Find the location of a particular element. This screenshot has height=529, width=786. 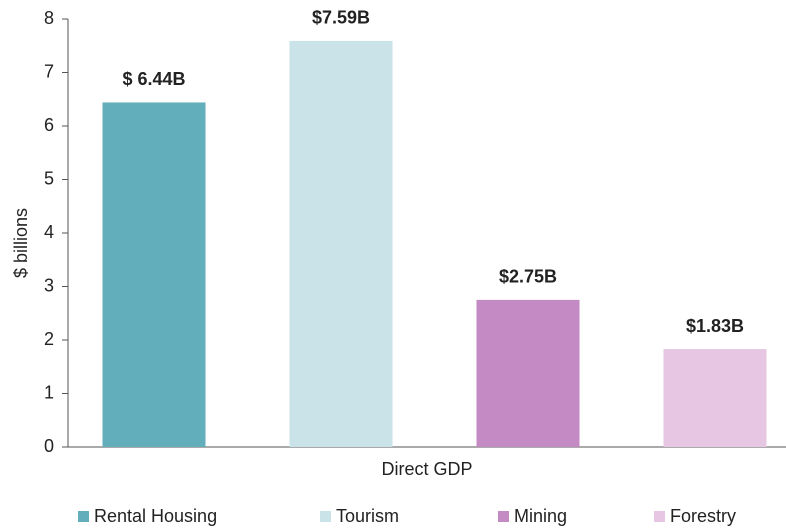

y-tick-label: 7 is located at coordinates (49, 71).